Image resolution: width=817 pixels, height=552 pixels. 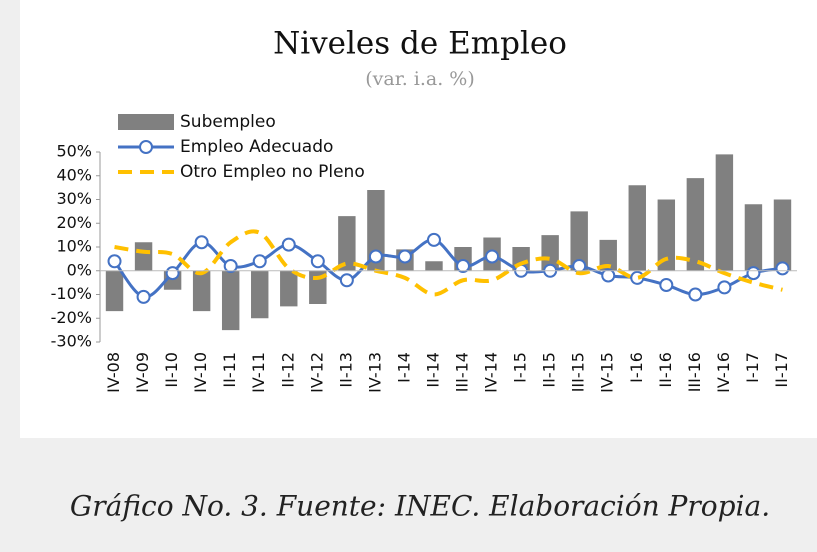 What do you see at coordinates (71, 293) in the screenshot?
I see `y-tick-label: -10%` at bounding box center [71, 293].